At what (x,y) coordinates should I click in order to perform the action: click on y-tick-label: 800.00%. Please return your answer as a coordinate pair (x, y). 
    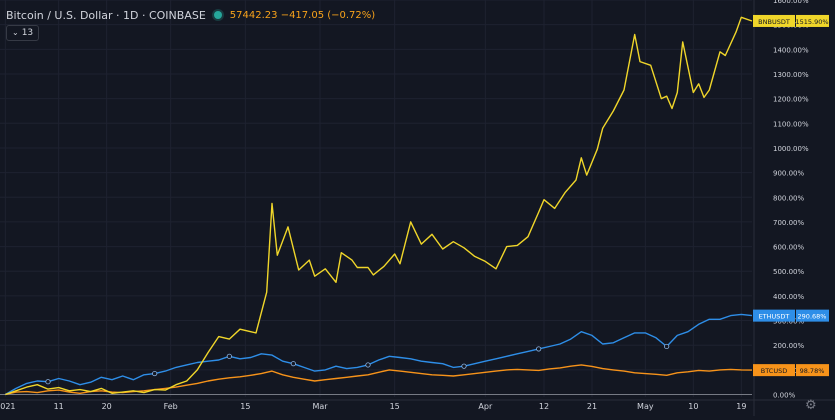
    Looking at the image, I should click on (788, 198).